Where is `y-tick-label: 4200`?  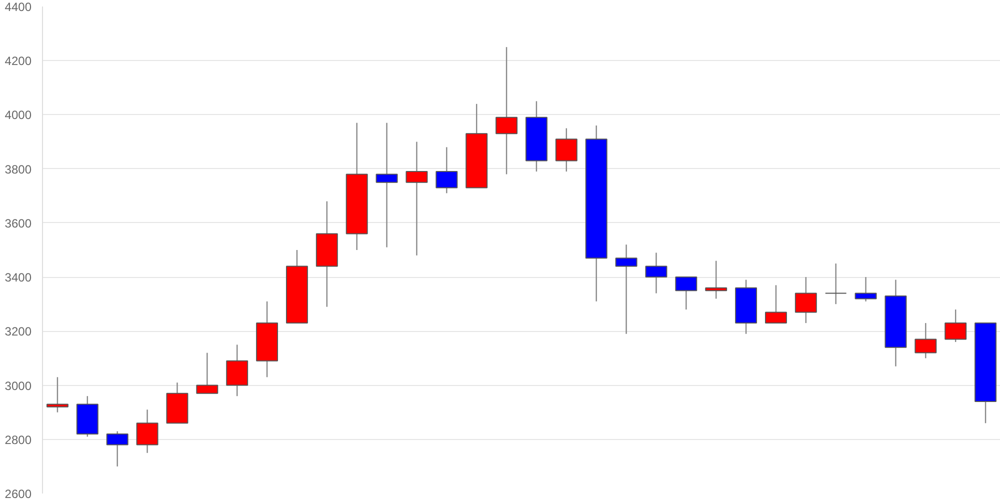
y-tick-label: 4200 is located at coordinates (18, 61).